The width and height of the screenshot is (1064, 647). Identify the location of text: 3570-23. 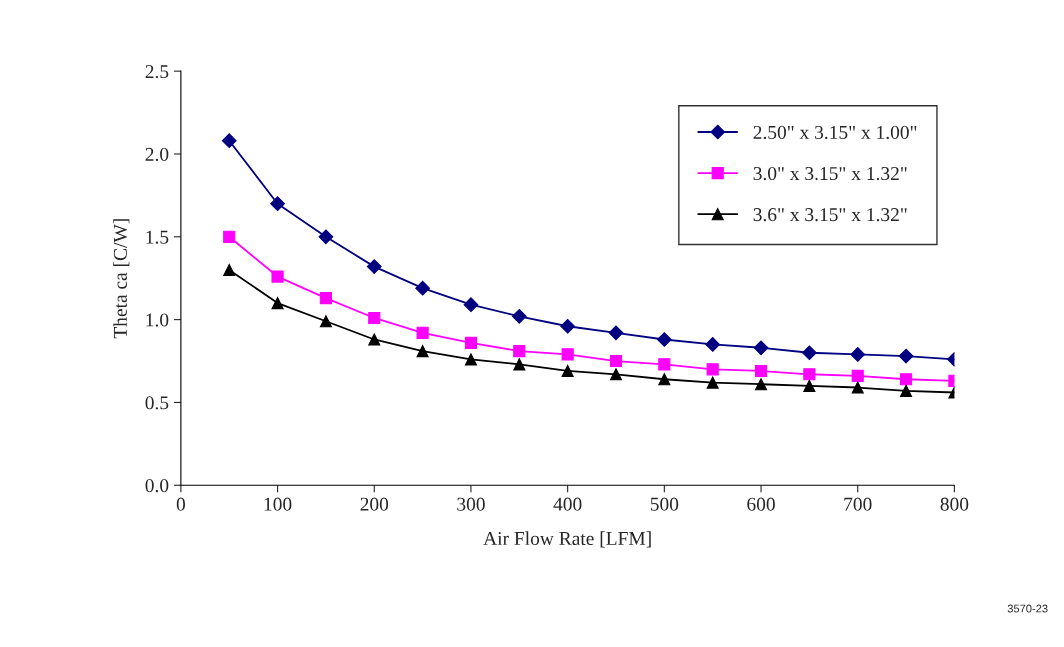
(1027, 608).